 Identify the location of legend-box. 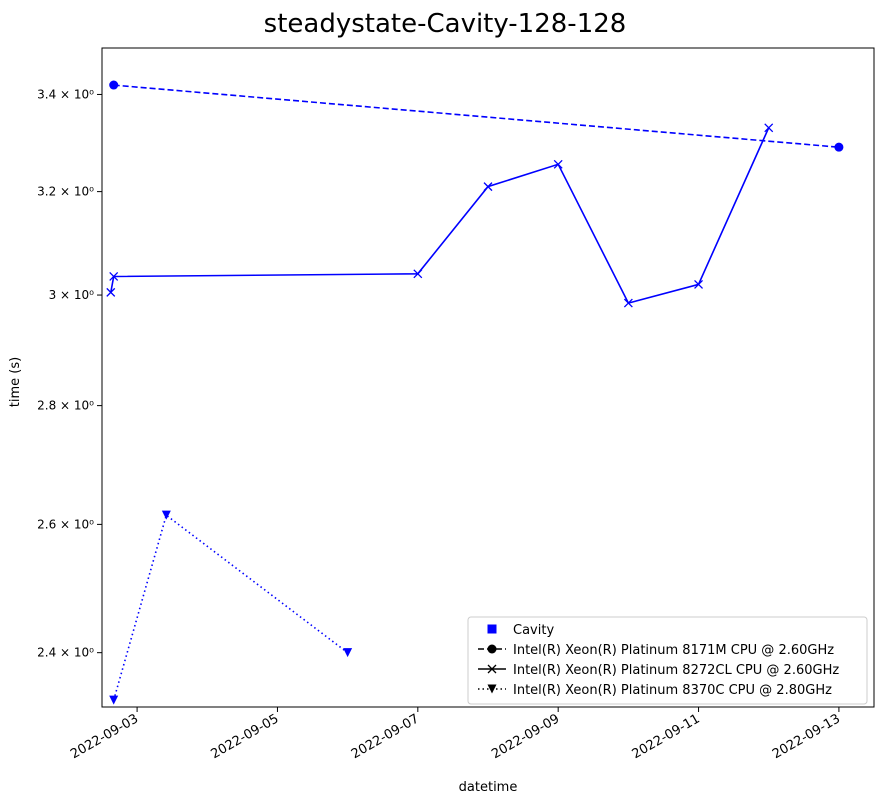
(667, 660).